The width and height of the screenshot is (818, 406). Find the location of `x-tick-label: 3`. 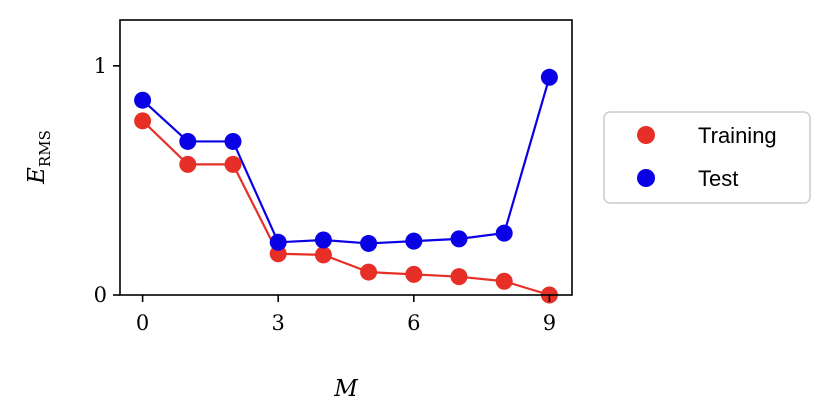

x-tick-label: 3 is located at coordinates (278, 323).